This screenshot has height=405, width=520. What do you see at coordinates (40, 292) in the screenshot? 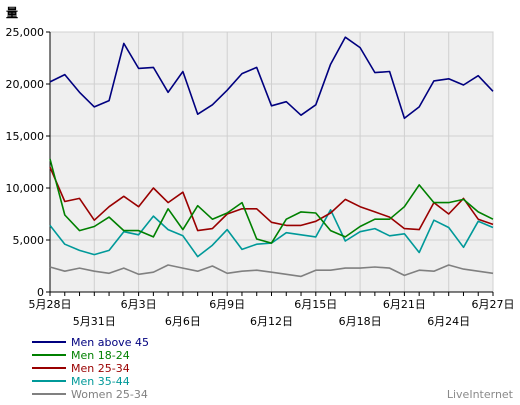
I see `y-tick-label: 0` at bounding box center [40, 292].